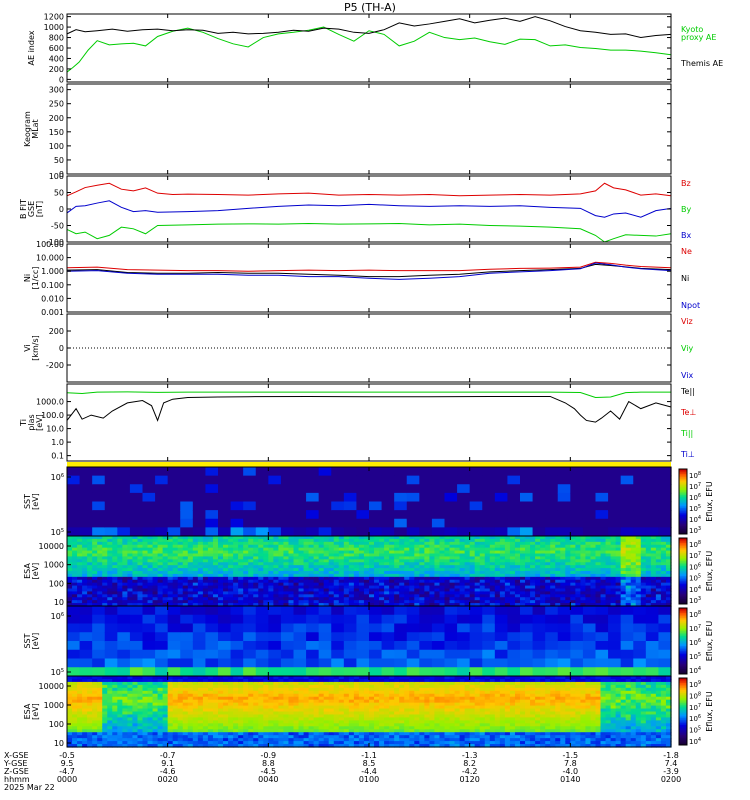  I want to click on b-ylabel: B FIT, so click(23, 209).